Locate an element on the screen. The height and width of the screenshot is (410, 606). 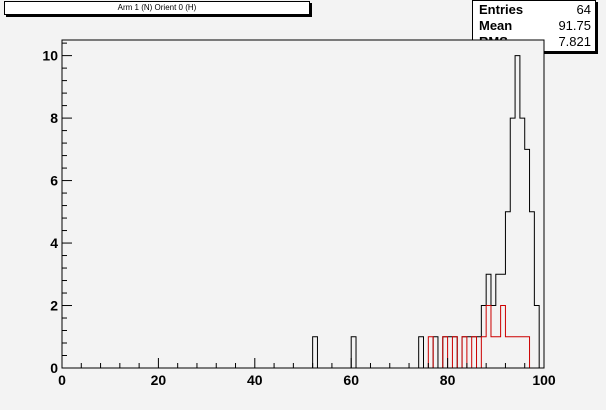
y-tick-label: 4 is located at coordinates (54, 243).